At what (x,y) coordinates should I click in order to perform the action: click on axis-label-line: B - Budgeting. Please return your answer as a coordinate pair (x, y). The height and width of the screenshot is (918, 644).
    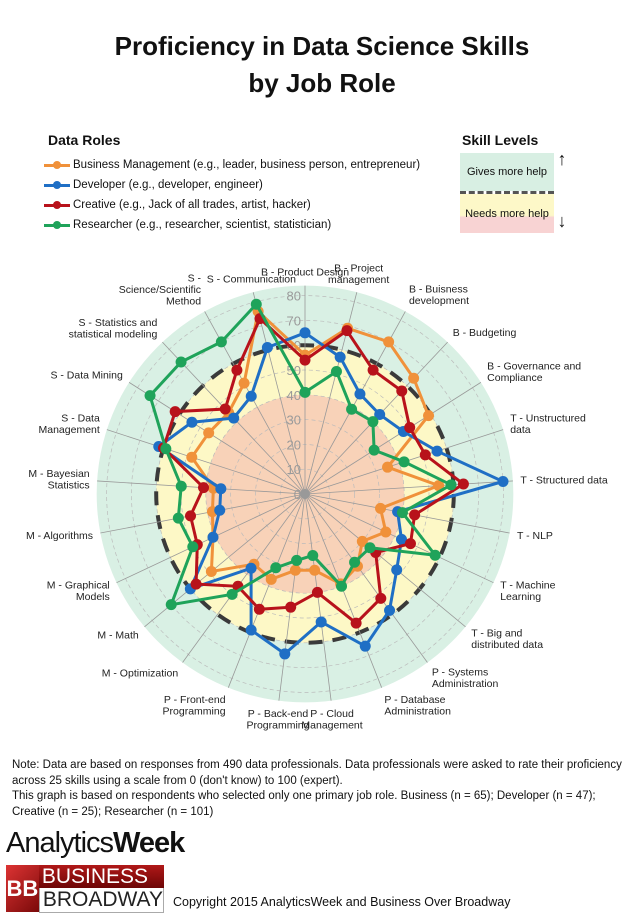
    Looking at the image, I should click on (485, 333).